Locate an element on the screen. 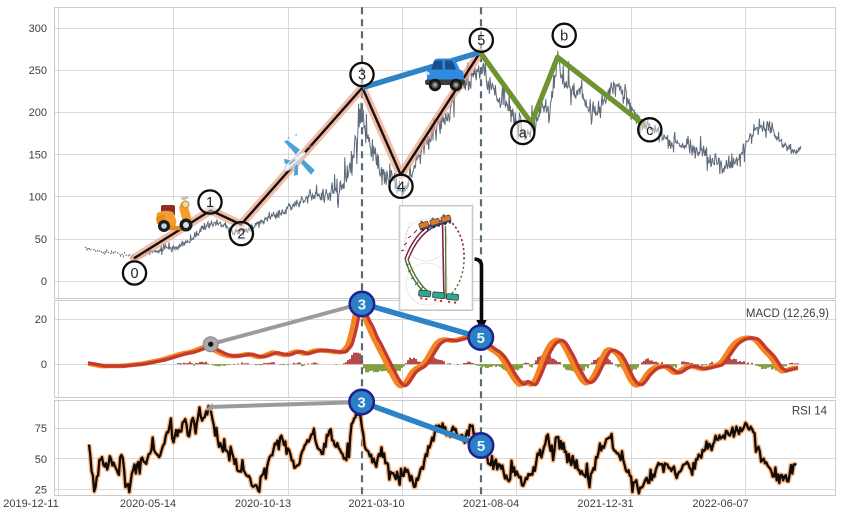  svg-text: a is located at coordinates (523, 134).